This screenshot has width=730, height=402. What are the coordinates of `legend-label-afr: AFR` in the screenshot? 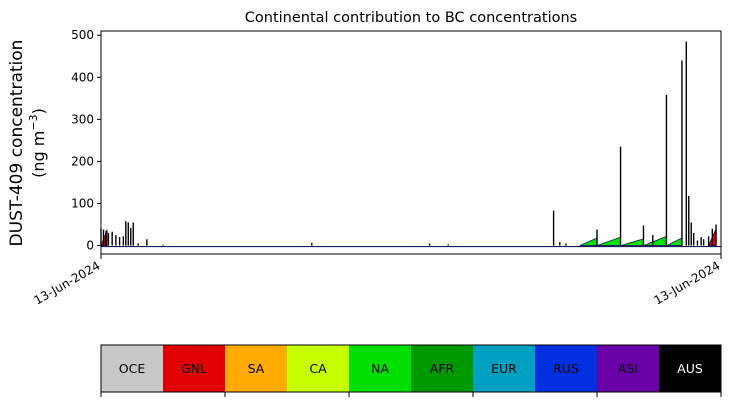 It's located at (442, 368).